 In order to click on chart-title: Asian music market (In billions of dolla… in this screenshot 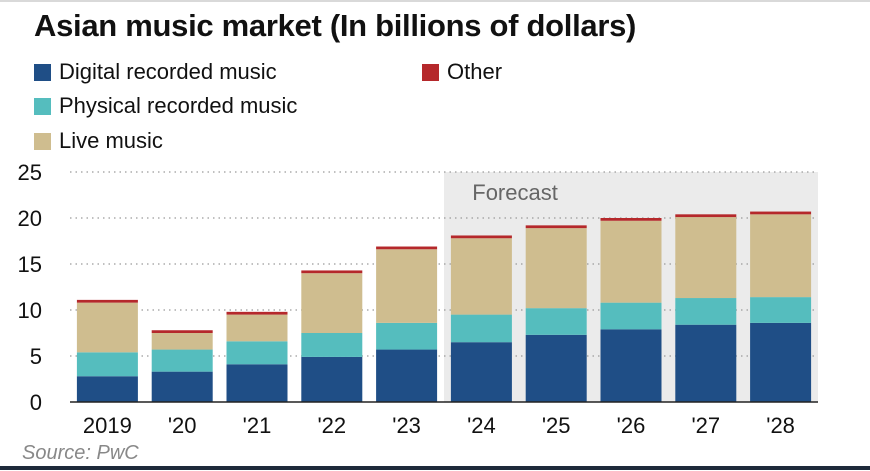, I will do `click(335, 25)`.